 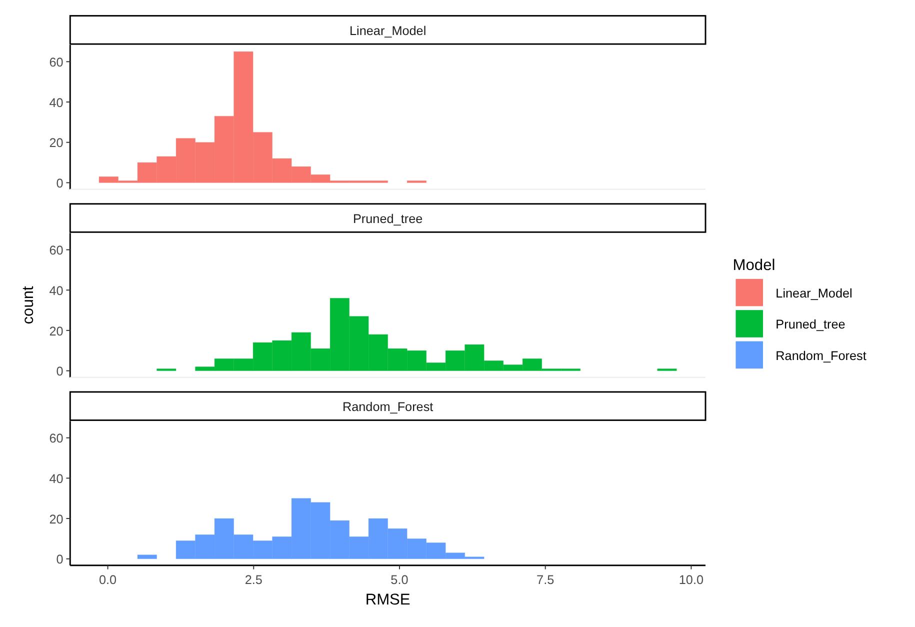 What do you see at coordinates (107, 579) in the screenshot?
I see `x-tick-label: 0.0` at bounding box center [107, 579].